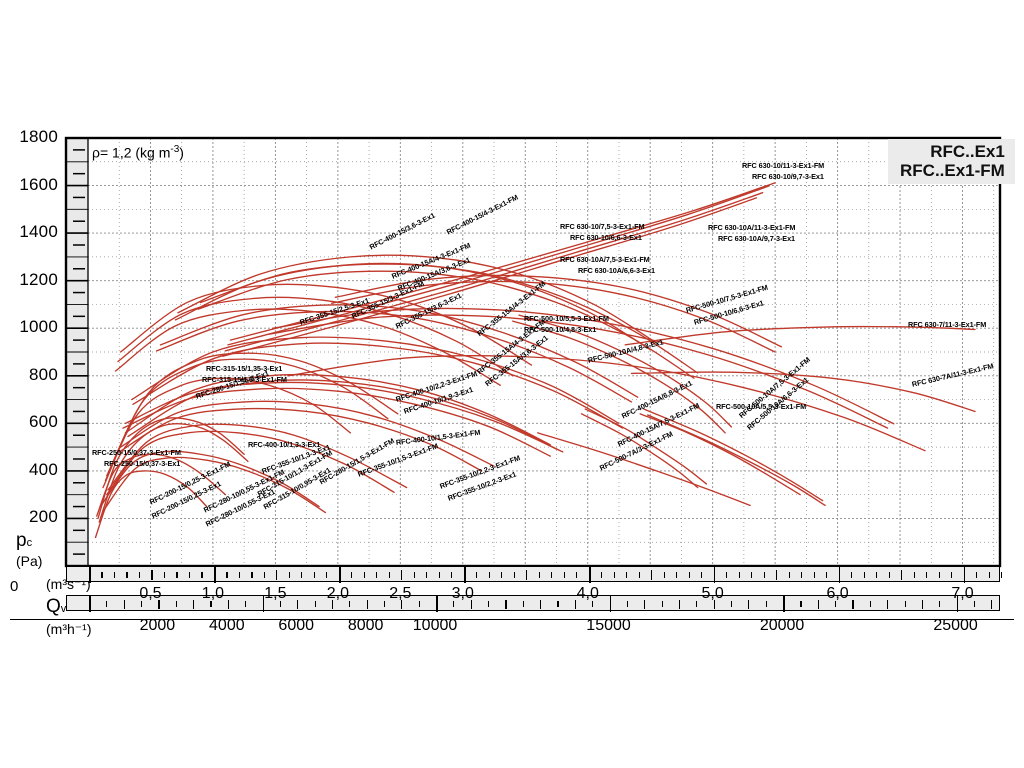 Image resolution: width=1024 pixels, height=768 pixels. I want to click on y-axis-tick-label: 200, so click(43, 517).